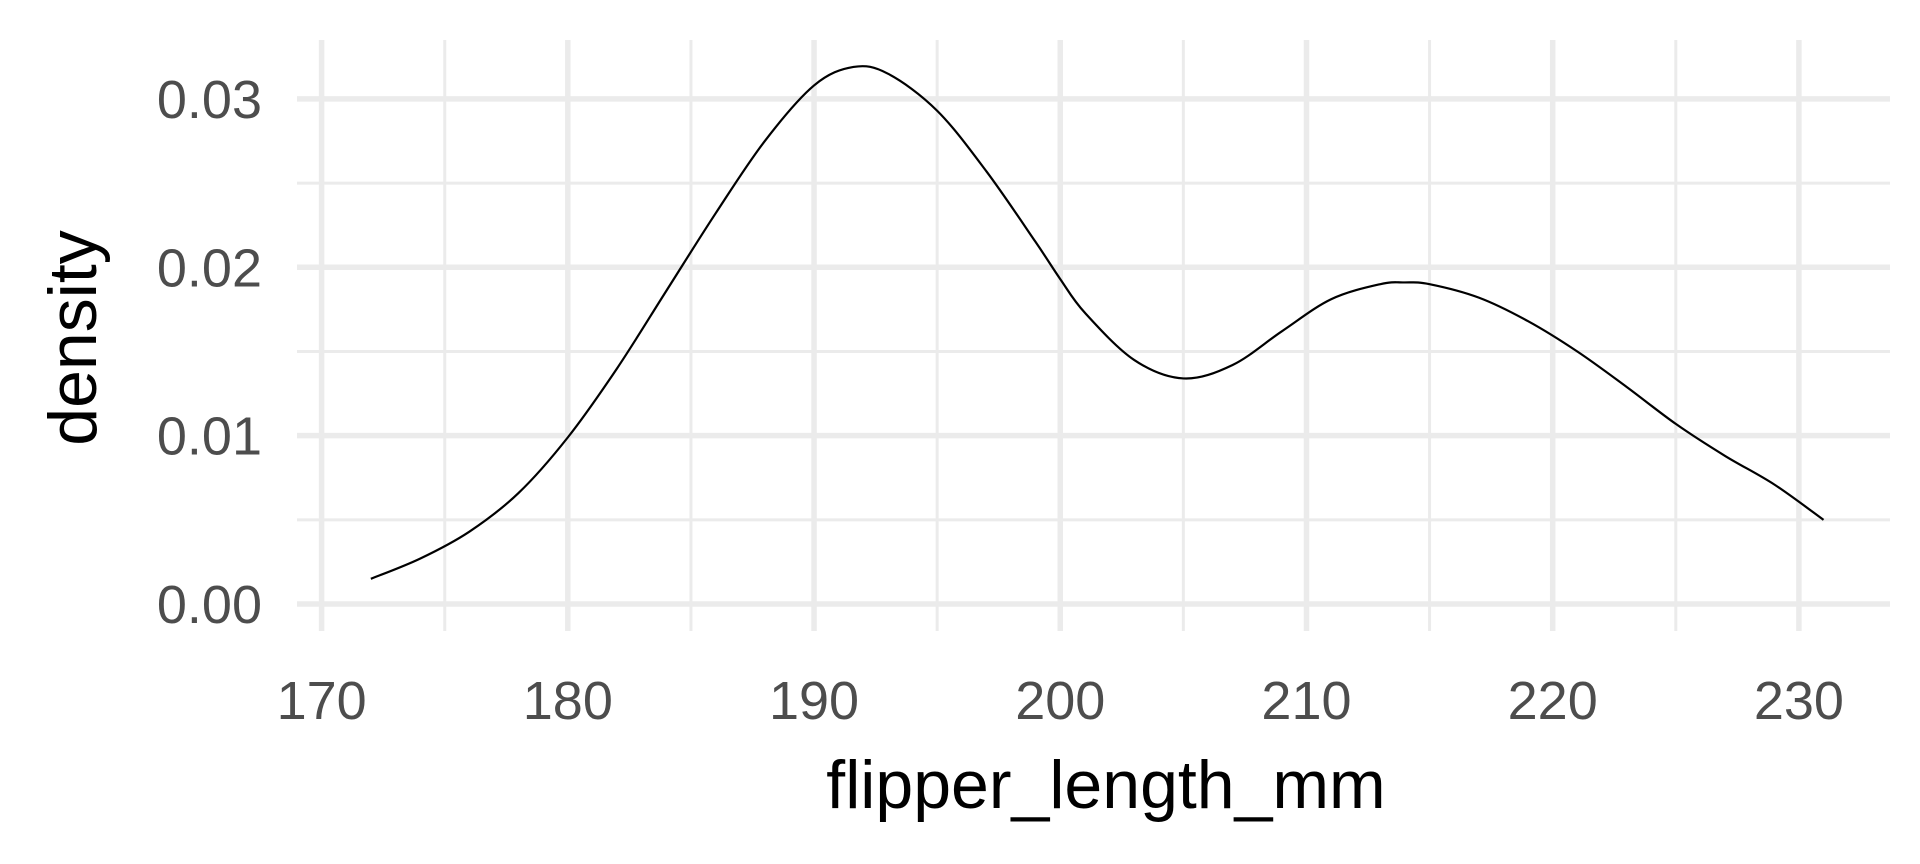  I want to click on x-tick-label: 230, so click(1799, 701).